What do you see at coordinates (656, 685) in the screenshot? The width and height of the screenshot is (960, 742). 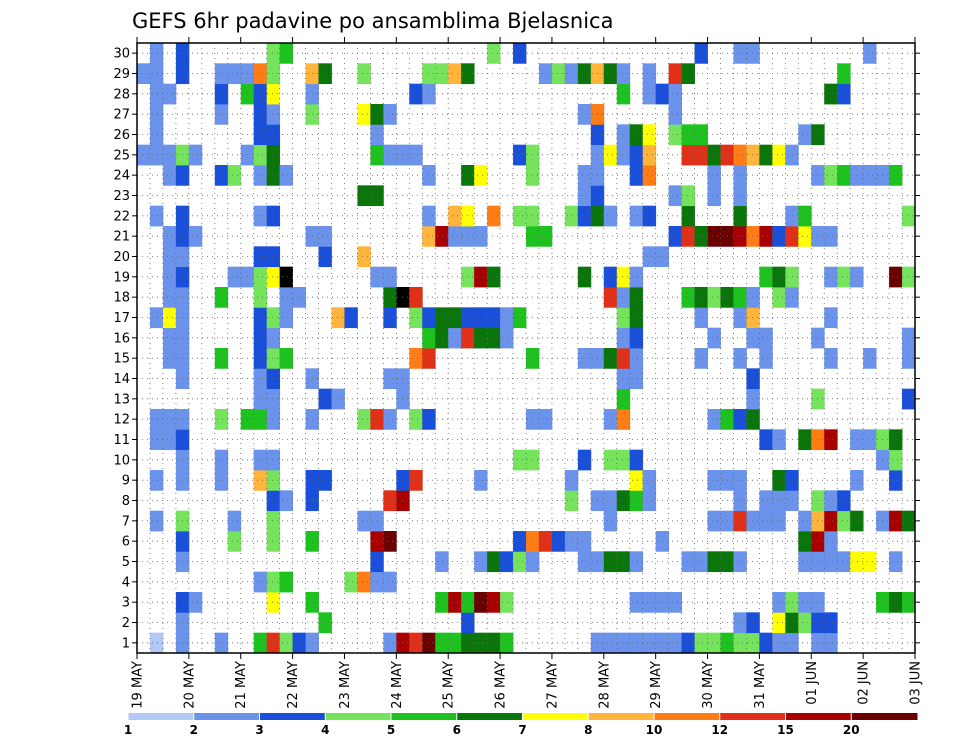 I see `x-tick-label: 29 MAY` at bounding box center [656, 685].